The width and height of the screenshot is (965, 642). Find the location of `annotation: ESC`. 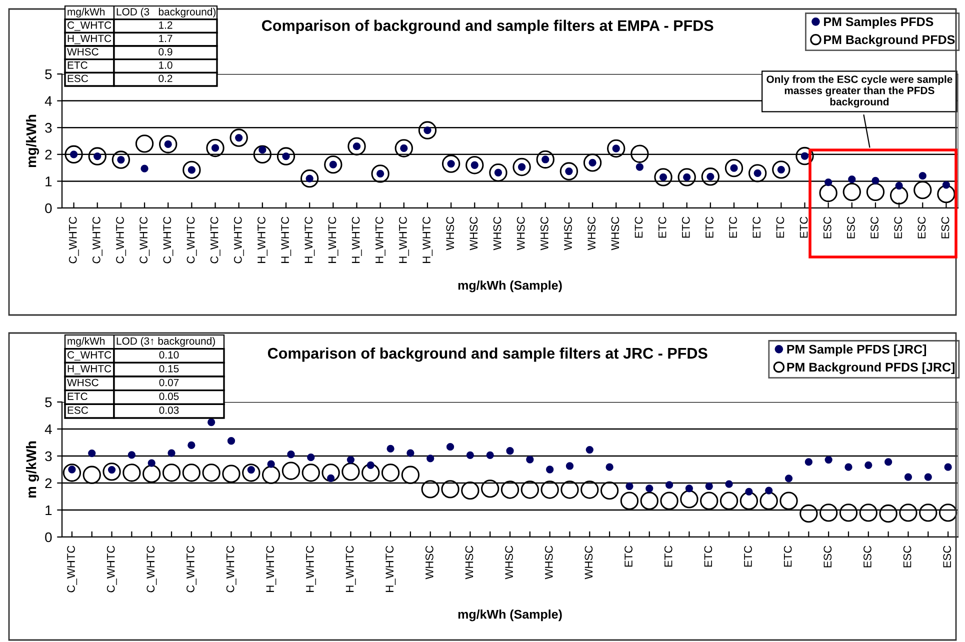

annotation: ESC is located at coordinates (78, 410).